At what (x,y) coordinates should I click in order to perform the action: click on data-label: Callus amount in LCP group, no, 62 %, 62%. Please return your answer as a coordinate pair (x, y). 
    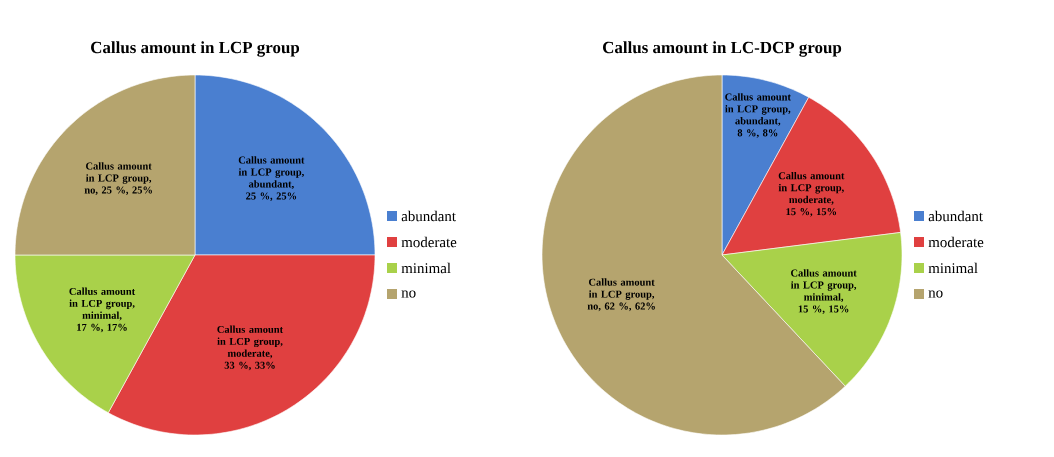
    Looking at the image, I should click on (621, 295).